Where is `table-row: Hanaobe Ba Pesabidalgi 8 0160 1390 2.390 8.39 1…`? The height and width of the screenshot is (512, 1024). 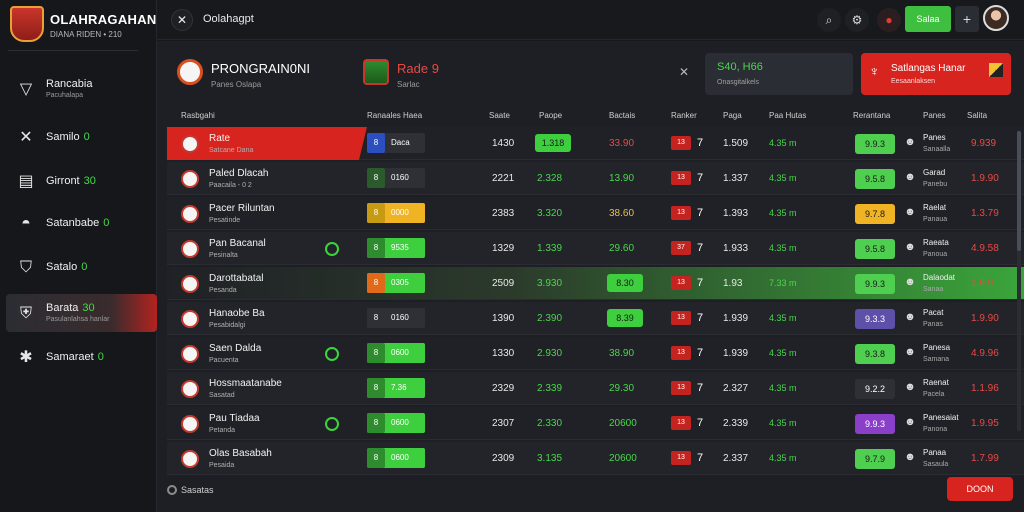
table-row: Hanaobe Ba Pesabidalgi 8 0160 1390 2.390 8.39 1… is located at coordinates (595, 318).